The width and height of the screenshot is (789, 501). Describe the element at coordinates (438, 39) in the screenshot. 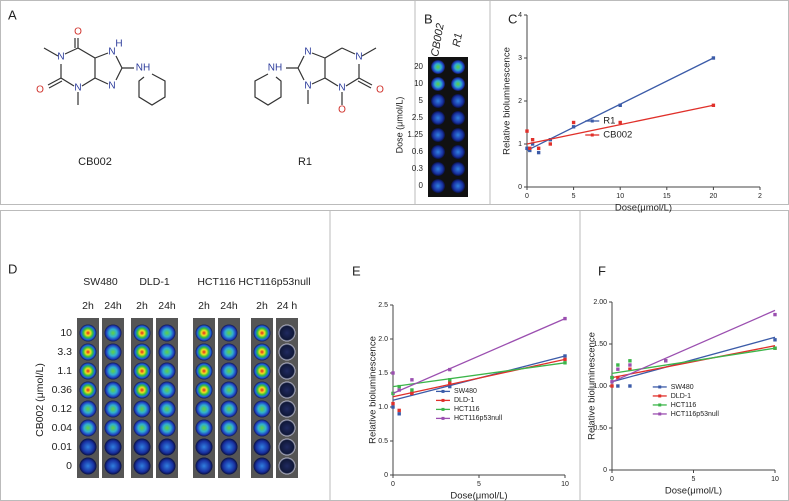

I see `plate-column-label: CB002` at that location.